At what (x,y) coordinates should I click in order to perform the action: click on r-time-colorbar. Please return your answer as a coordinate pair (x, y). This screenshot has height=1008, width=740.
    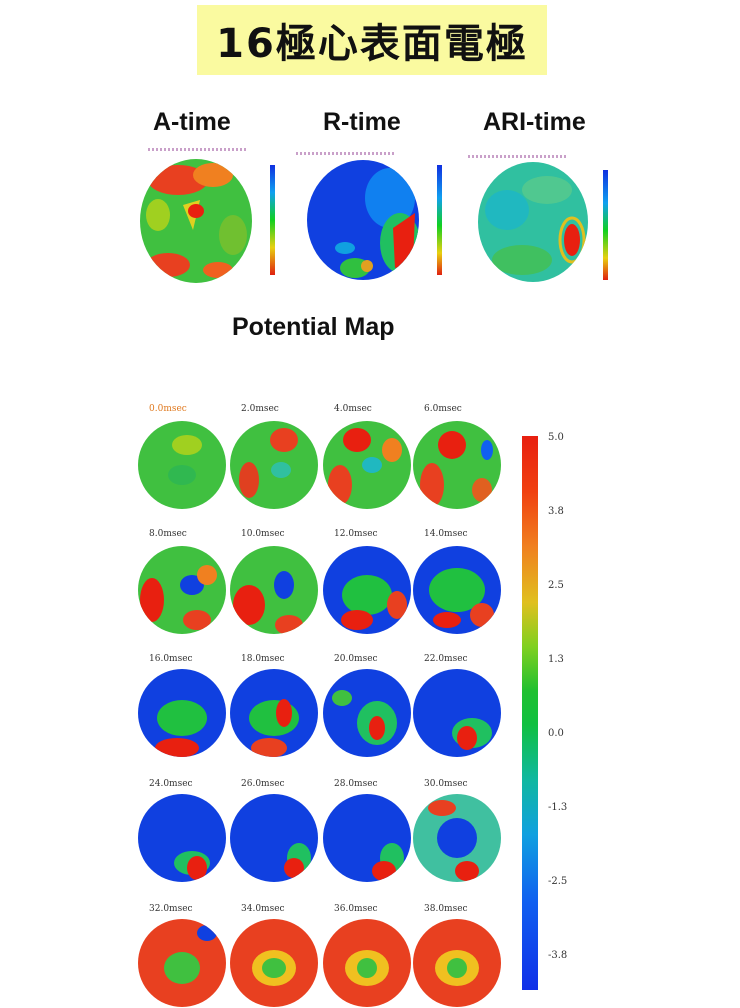
    Looking at the image, I should click on (439, 220).